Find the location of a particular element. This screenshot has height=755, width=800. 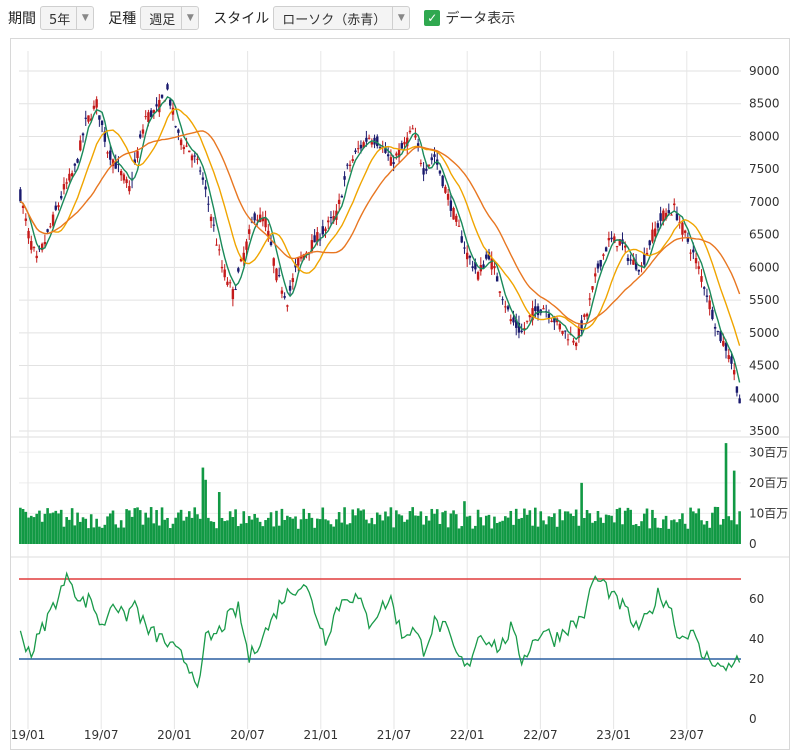

data-display-toggle: ✓ データ表示 is located at coordinates (469, 18).